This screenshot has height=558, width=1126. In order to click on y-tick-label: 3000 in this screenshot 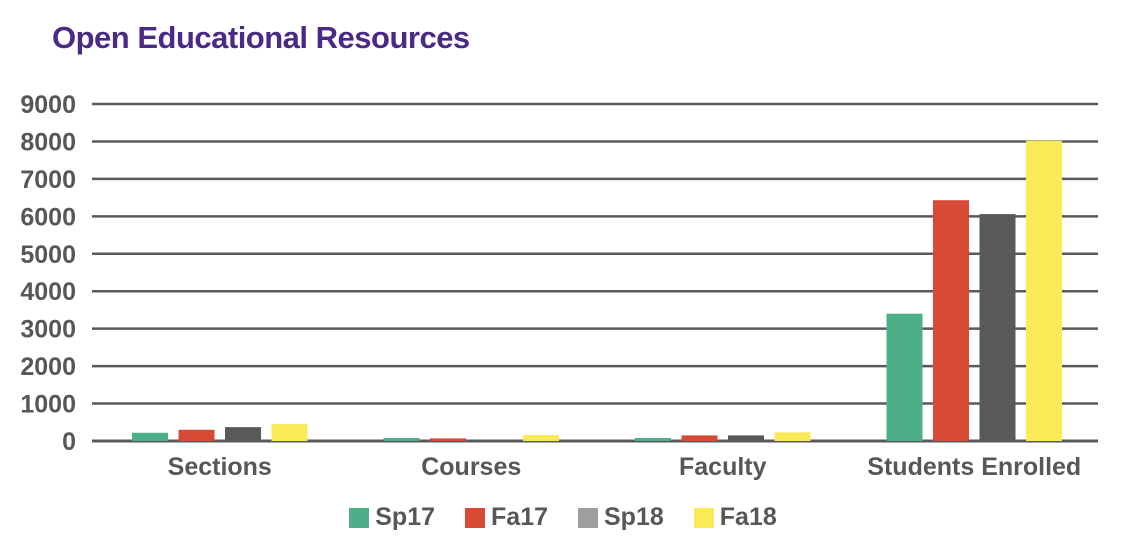, I will do `click(48, 330)`.